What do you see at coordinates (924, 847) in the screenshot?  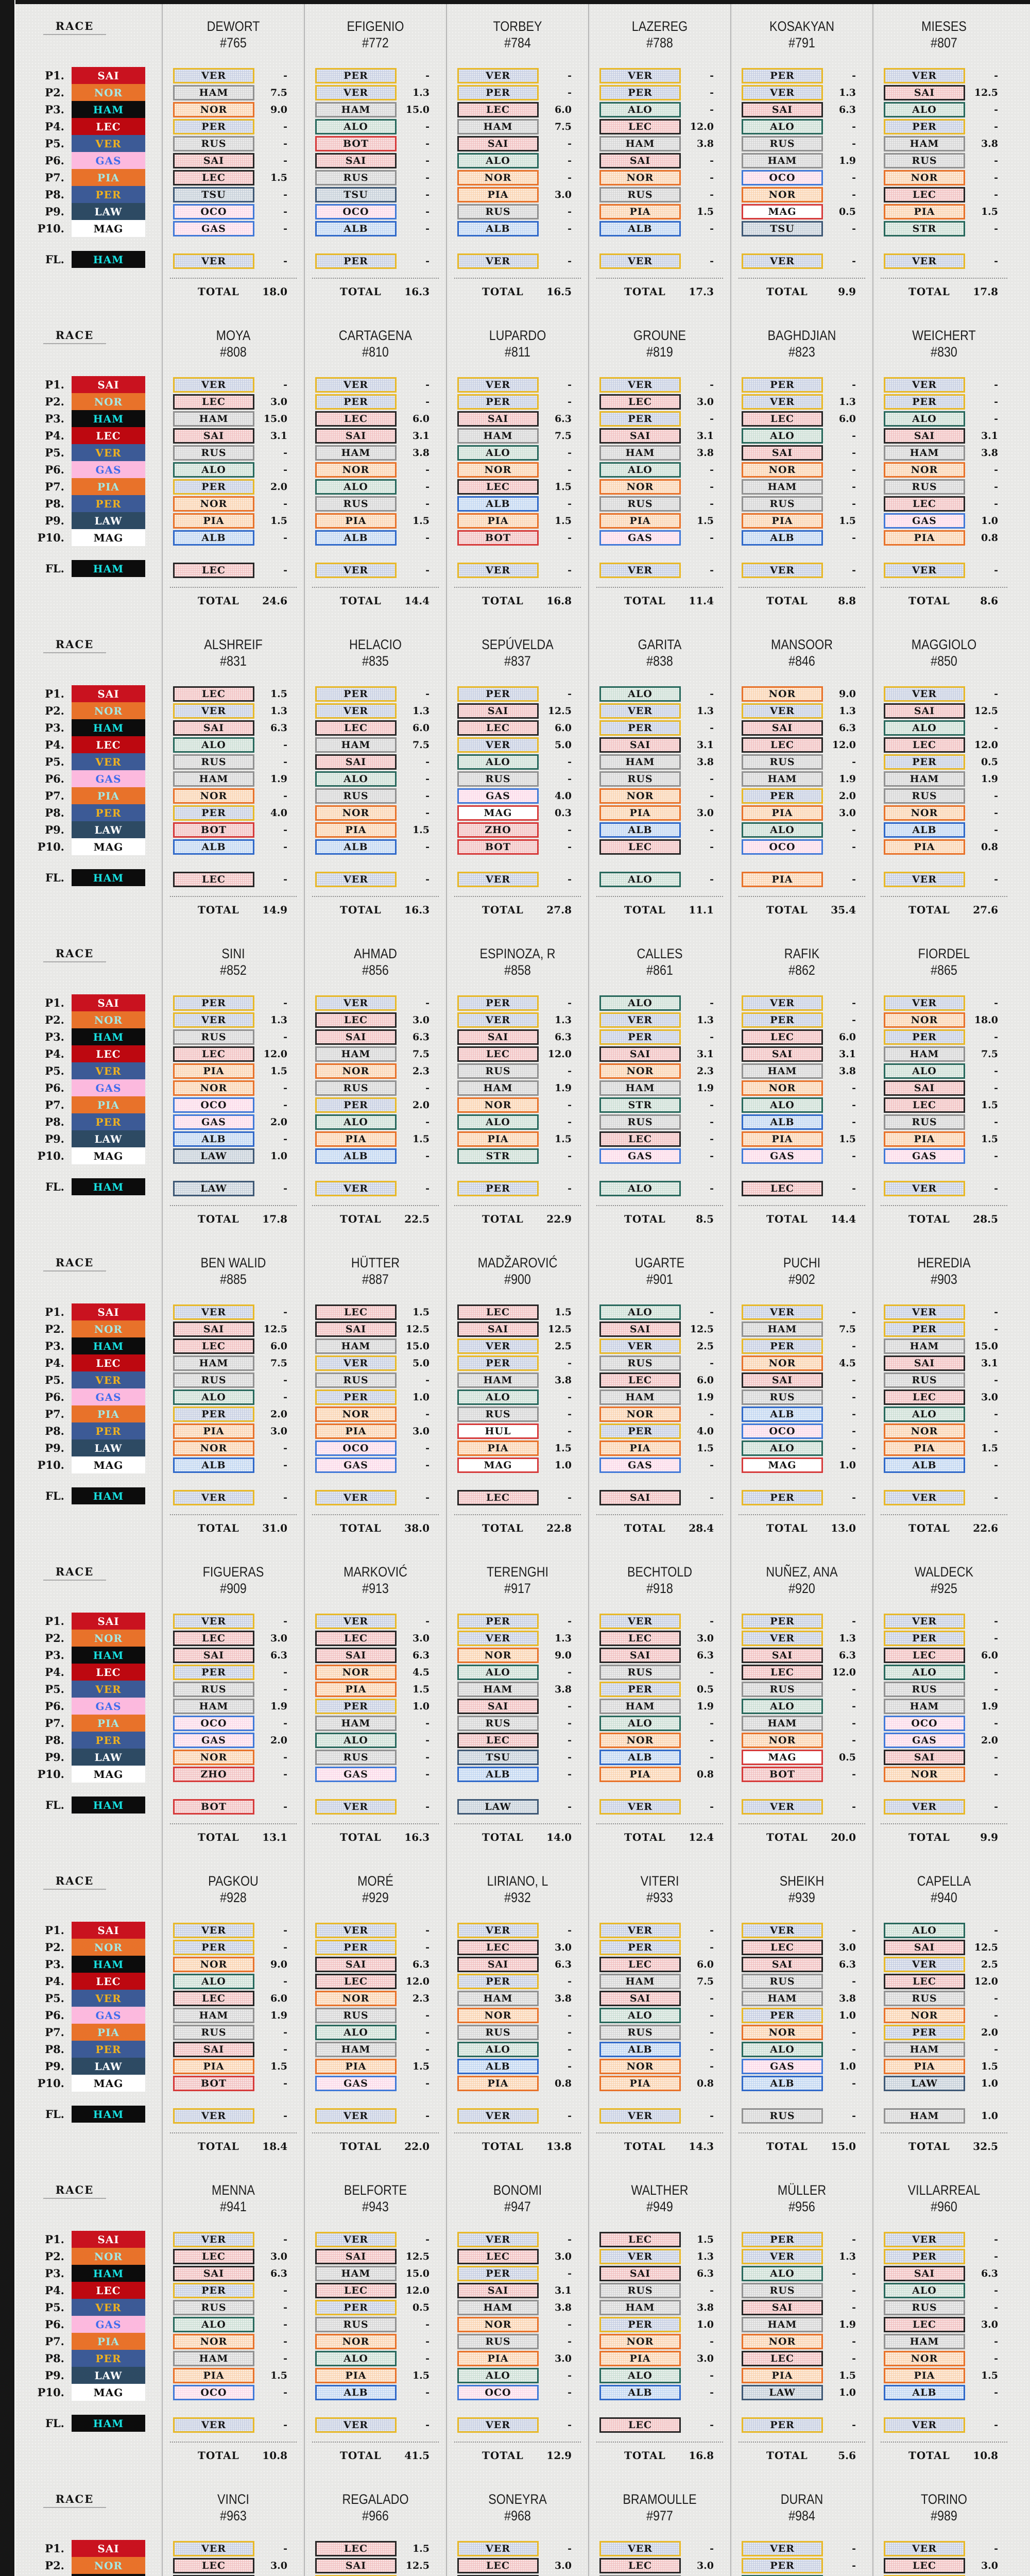 I see `pick-driver-cell: PIA` at bounding box center [924, 847].